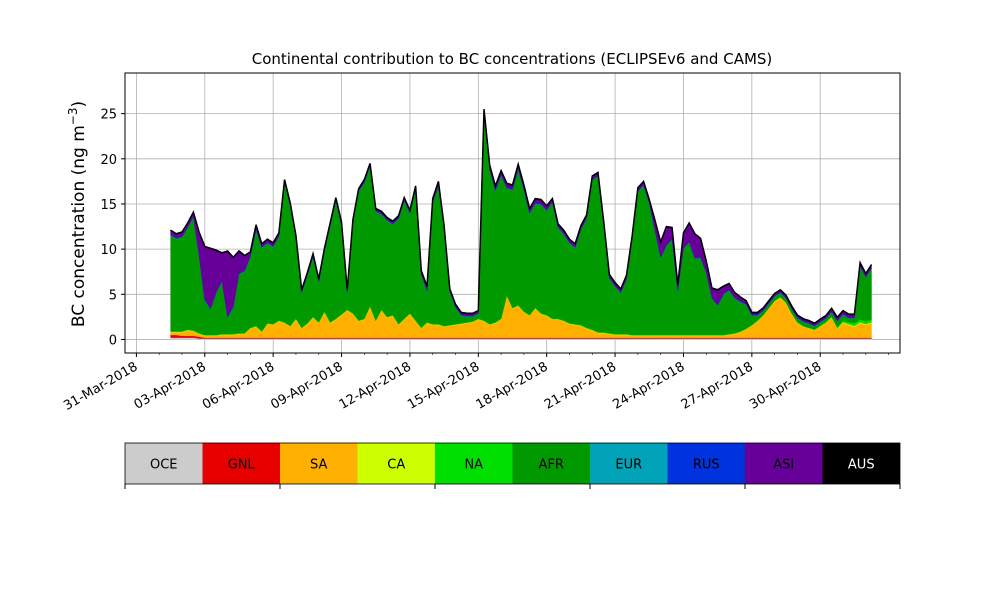 The height and width of the screenshot is (600, 1000). What do you see at coordinates (108, 205) in the screenshot?
I see `y-tick-label: 15` at bounding box center [108, 205].